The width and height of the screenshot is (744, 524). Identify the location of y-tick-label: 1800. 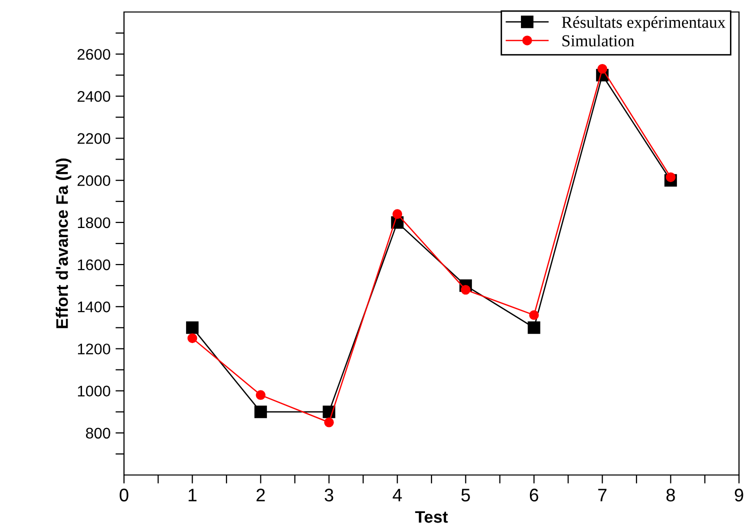
(94, 222).